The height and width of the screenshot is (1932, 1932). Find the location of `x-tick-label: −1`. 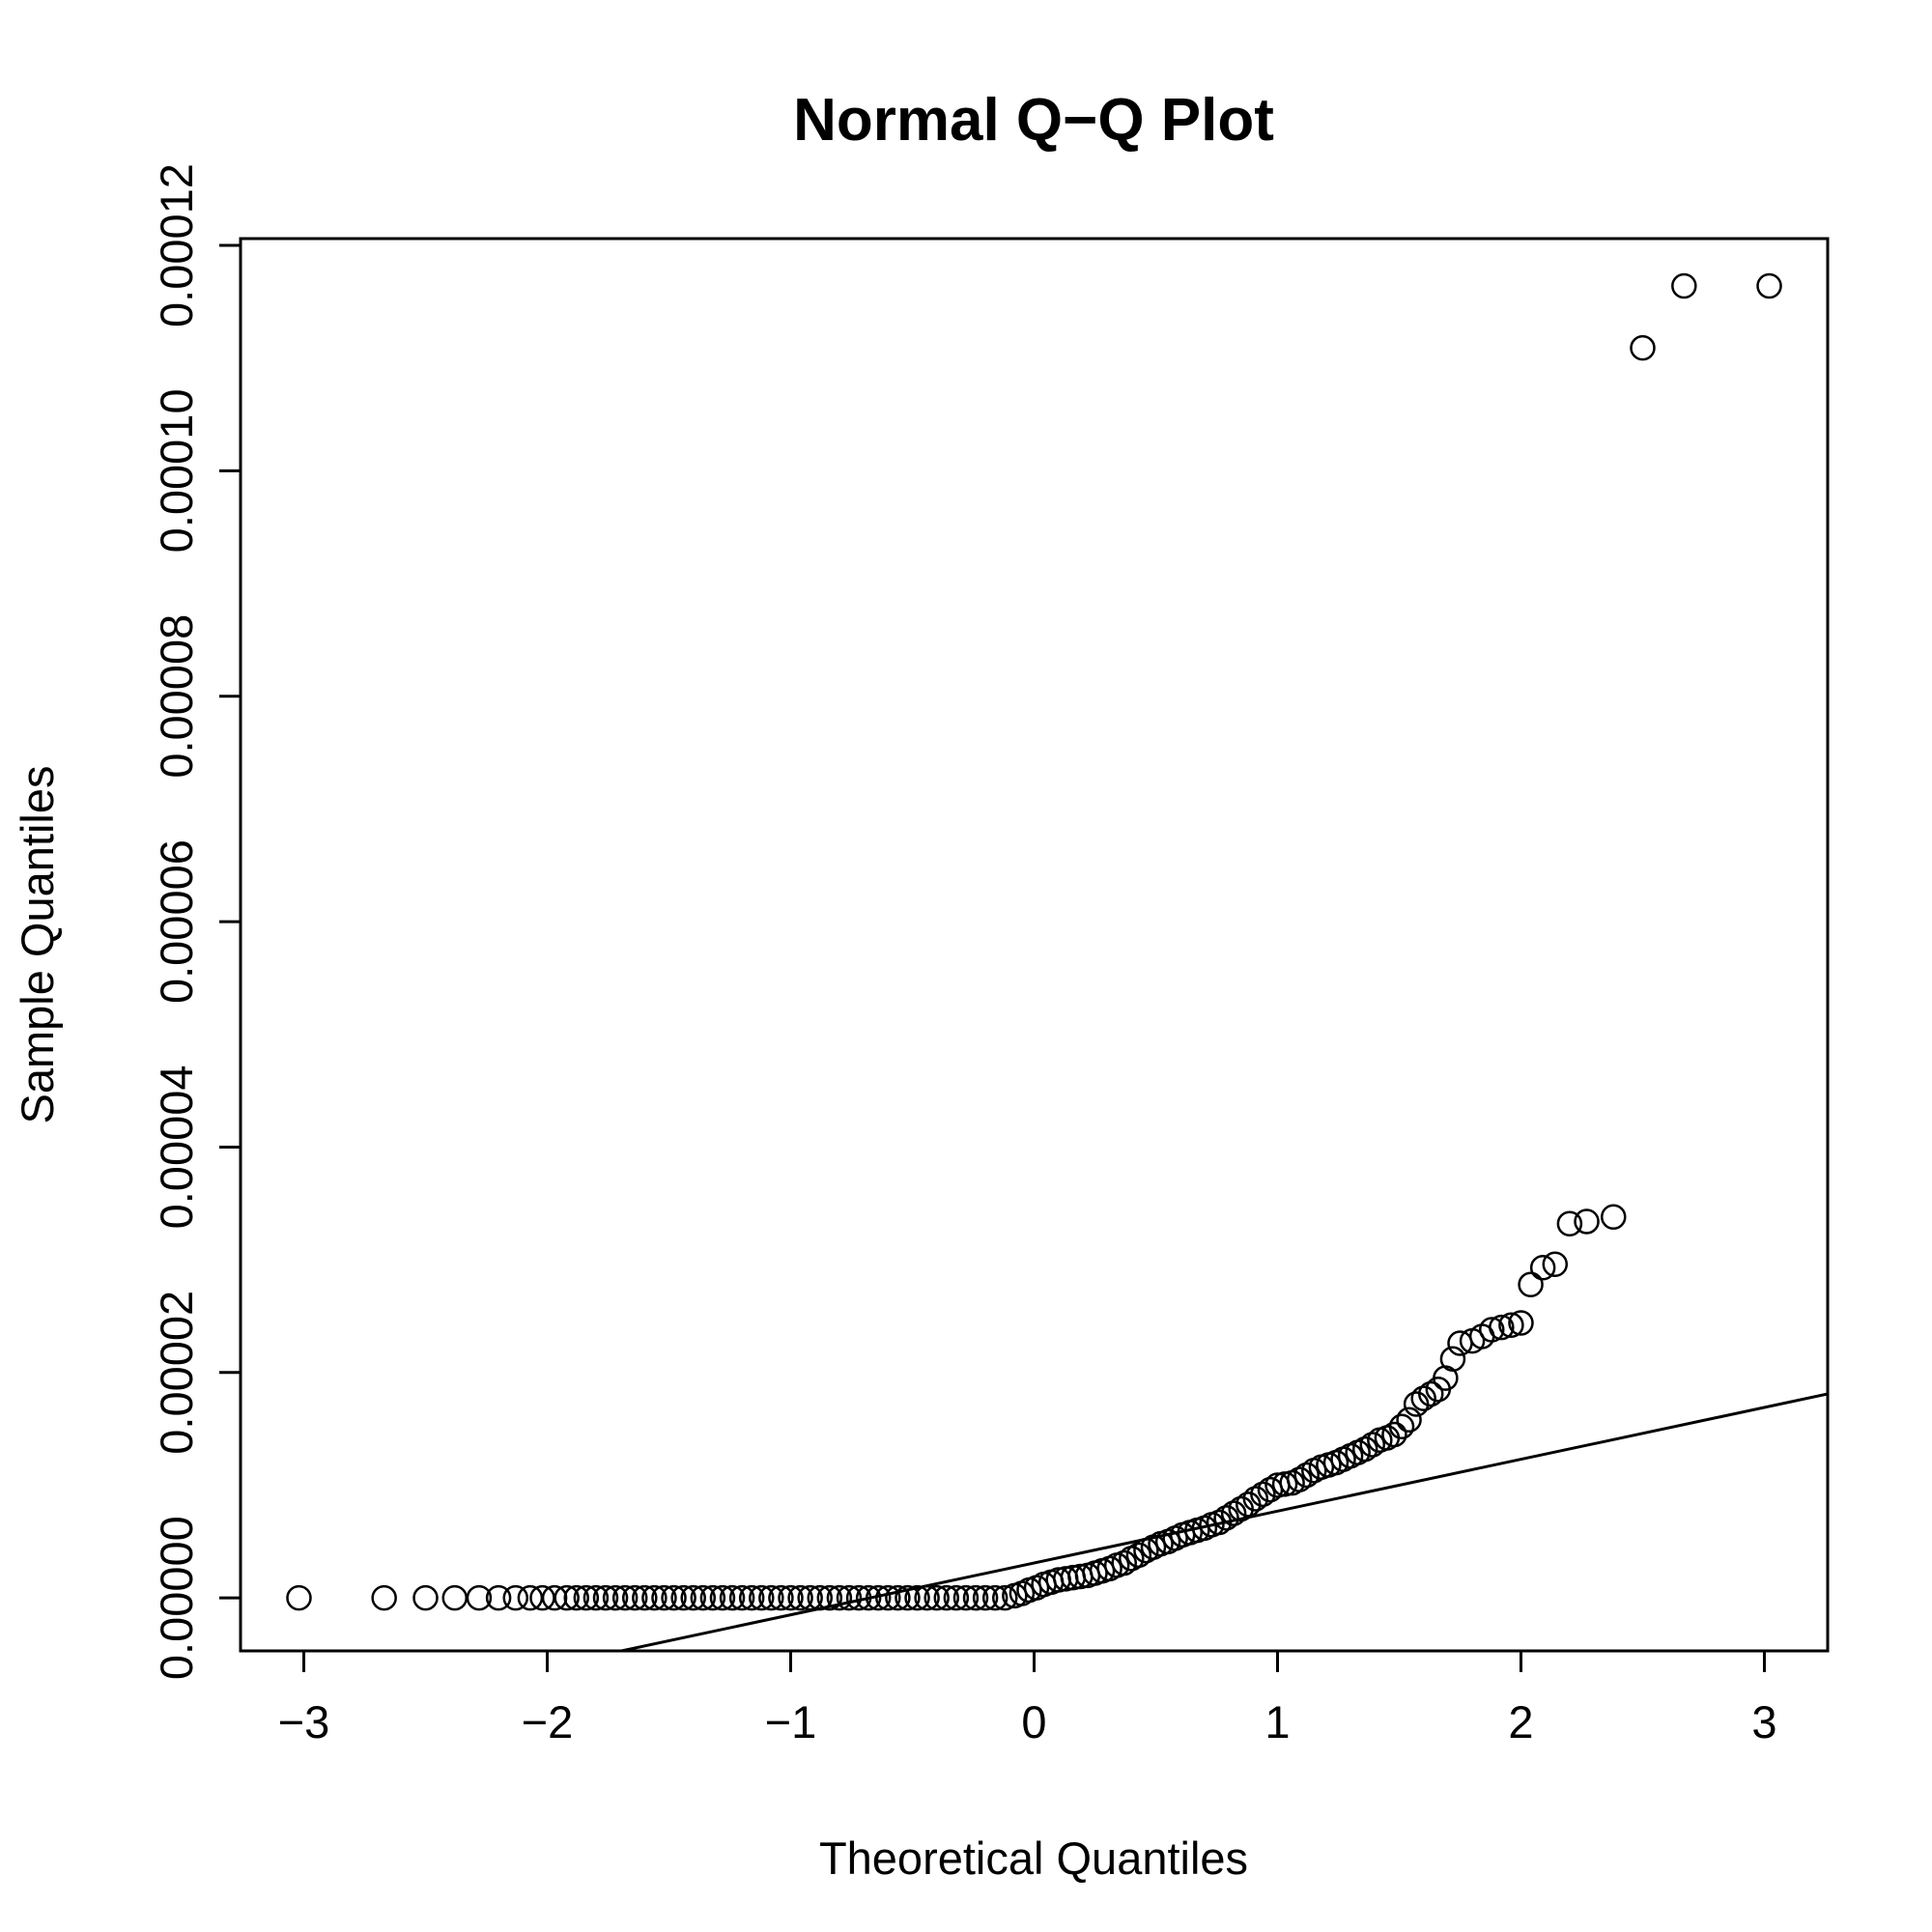

x-tick-label: −1 is located at coordinates (791, 1721).